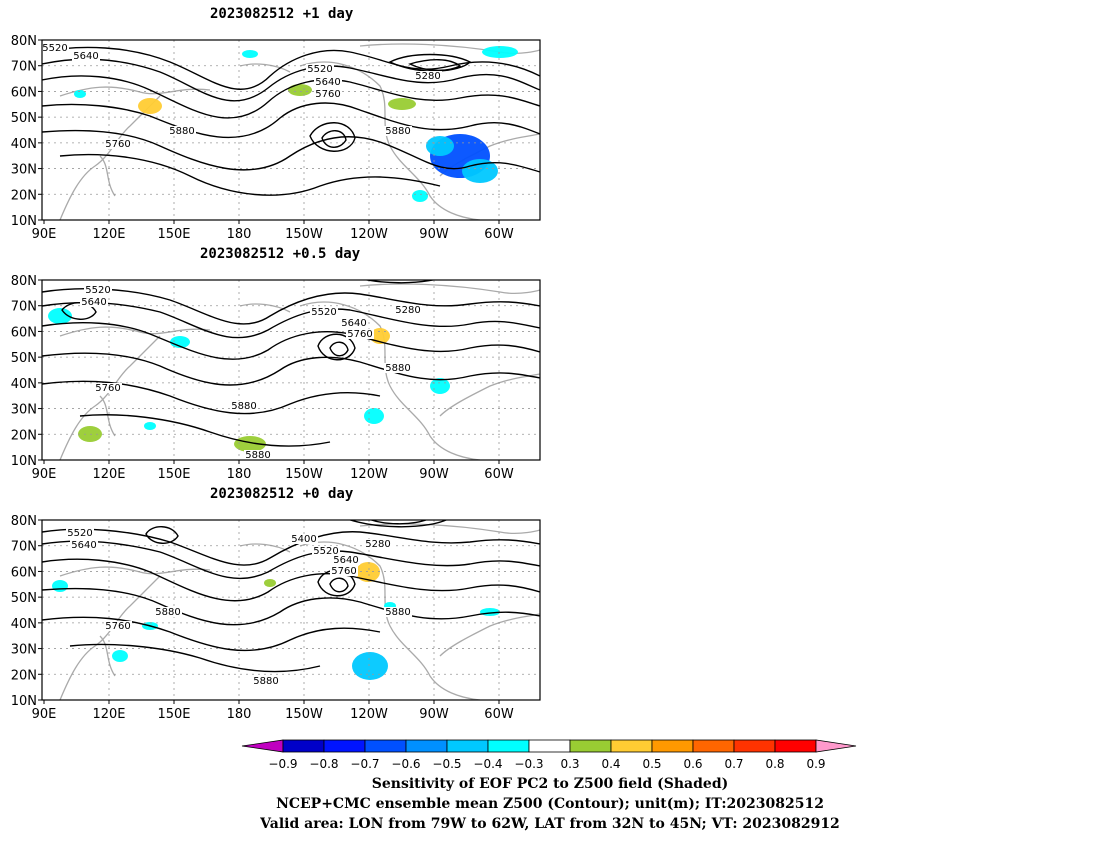 The image size is (1100, 850). What do you see at coordinates (282, 764) in the screenshot?
I see `colorbar-tick-label: −0.9` at bounding box center [282, 764].